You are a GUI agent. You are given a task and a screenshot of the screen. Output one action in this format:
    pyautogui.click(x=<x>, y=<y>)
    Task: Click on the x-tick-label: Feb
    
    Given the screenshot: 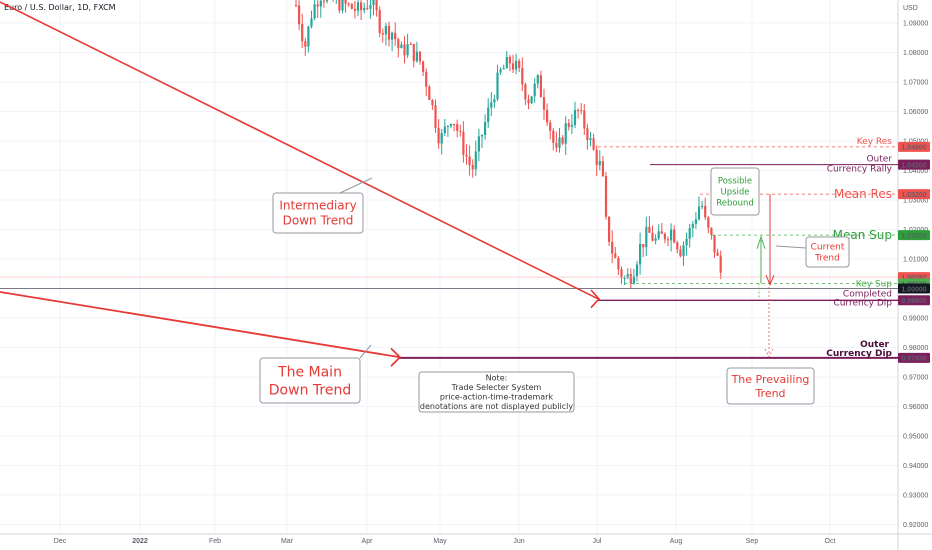 What is the action you would take?
    pyautogui.click(x=215, y=541)
    